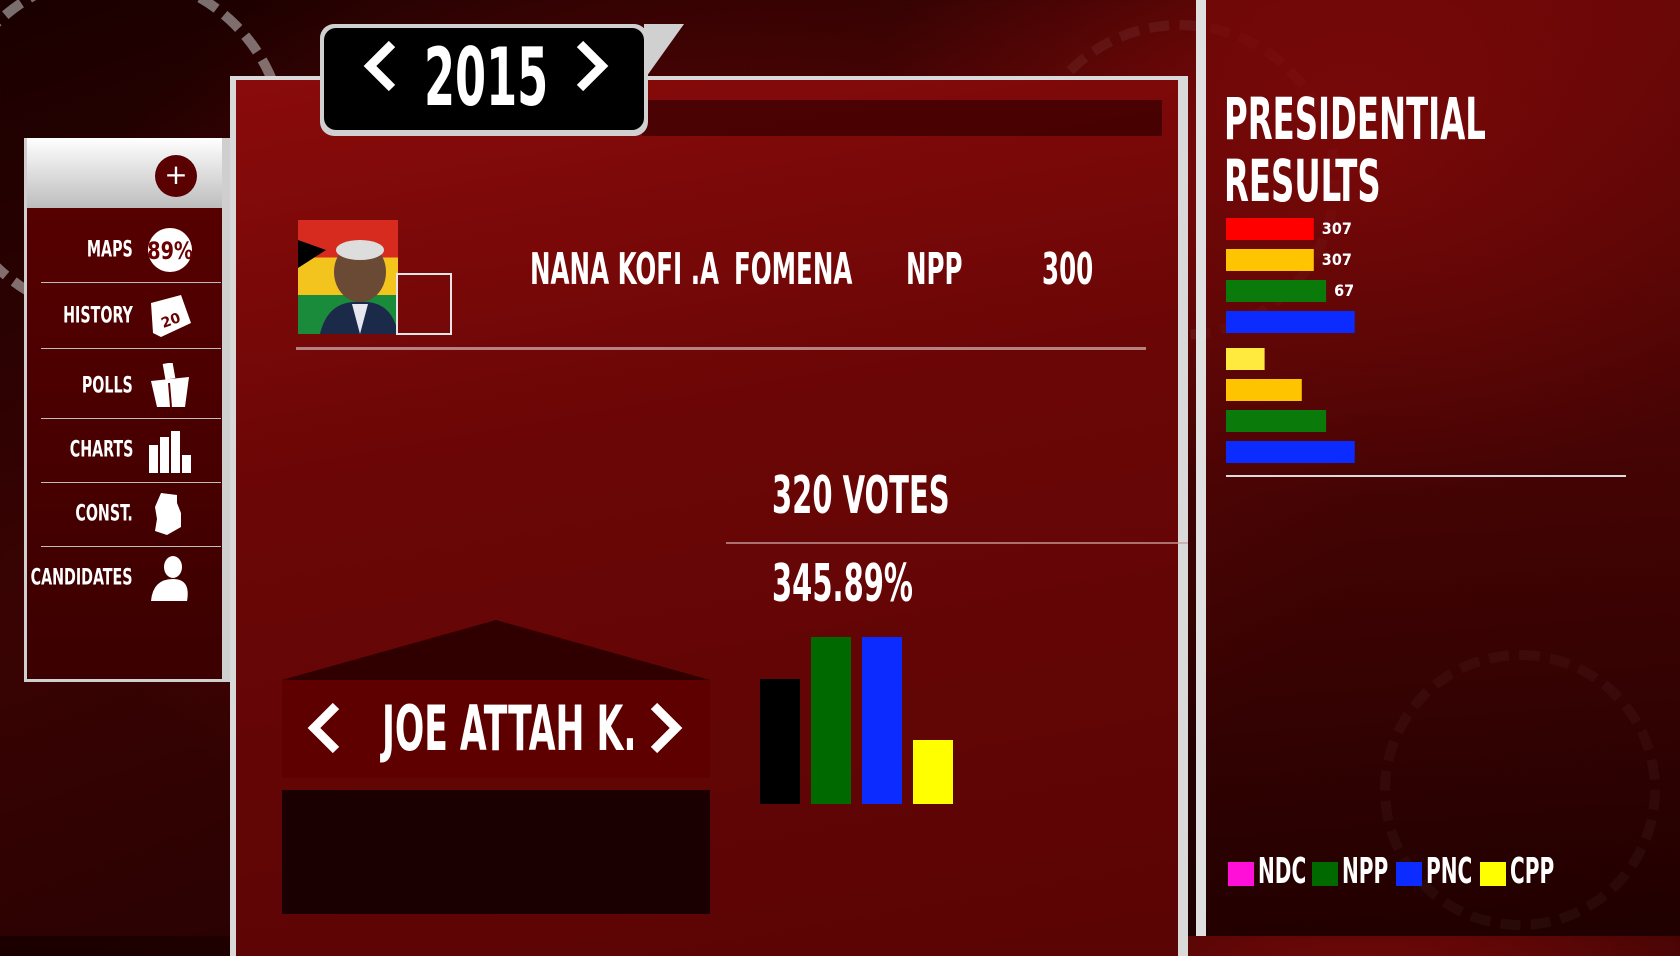  I want to click on menu-item-maps: MAPS 89%, so click(131, 250).